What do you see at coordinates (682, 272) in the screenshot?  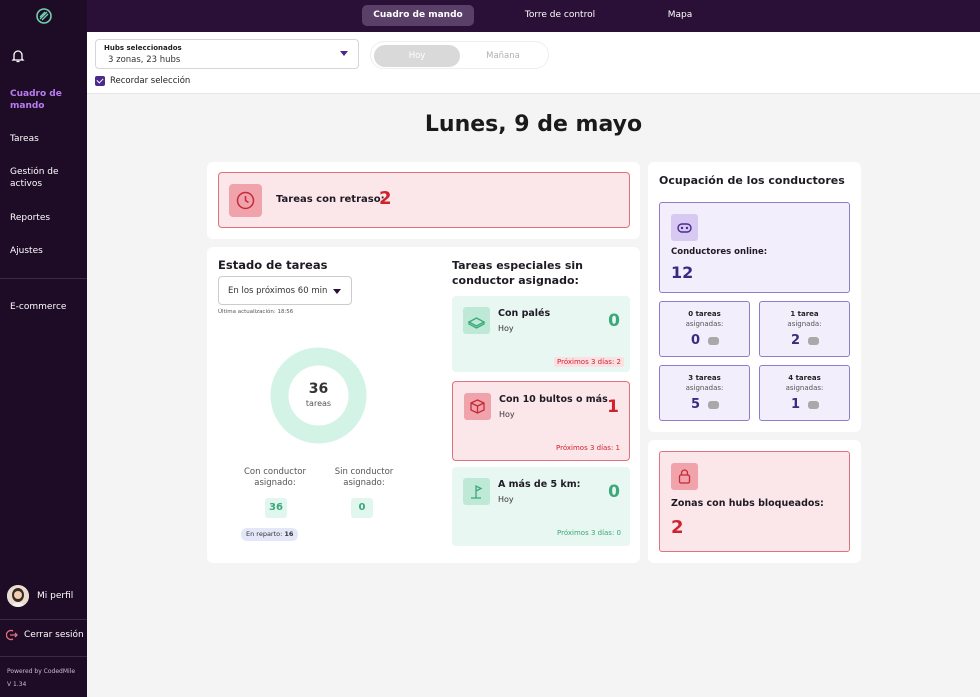 I see `drivers-online-value: 12` at bounding box center [682, 272].